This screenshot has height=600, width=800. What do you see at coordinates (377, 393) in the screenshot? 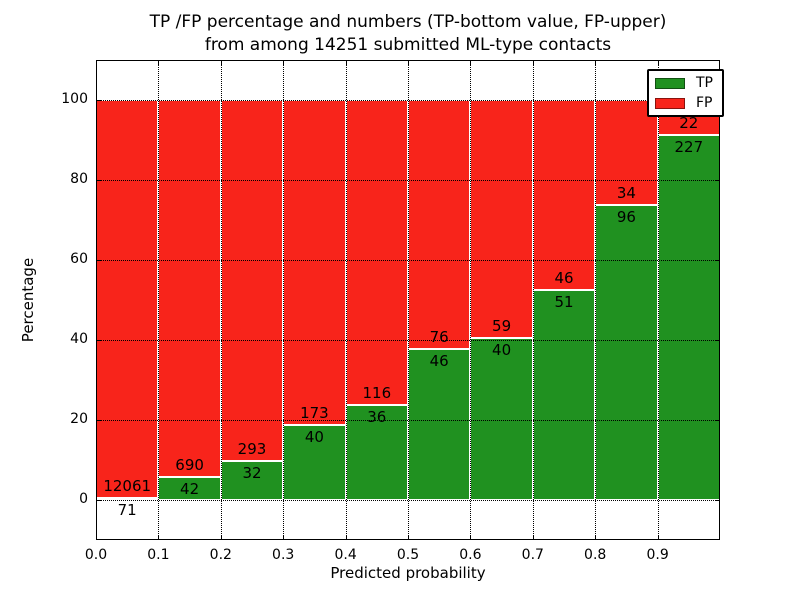
I see `fp-count-label: 116` at bounding box center [377, 393].